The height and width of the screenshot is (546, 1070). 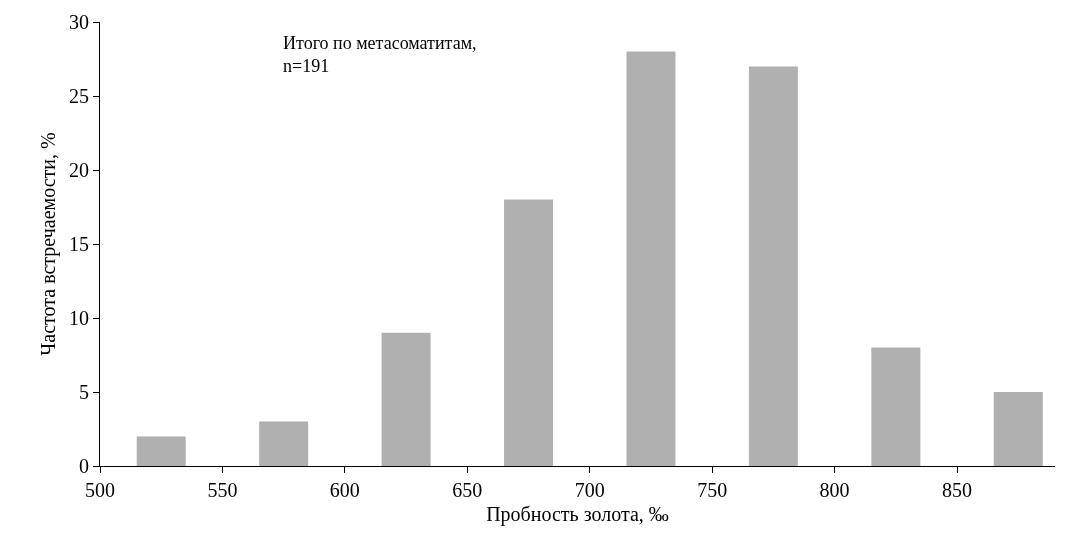 I want to click on x-tick-label: 800, so click(x=834, y=490).